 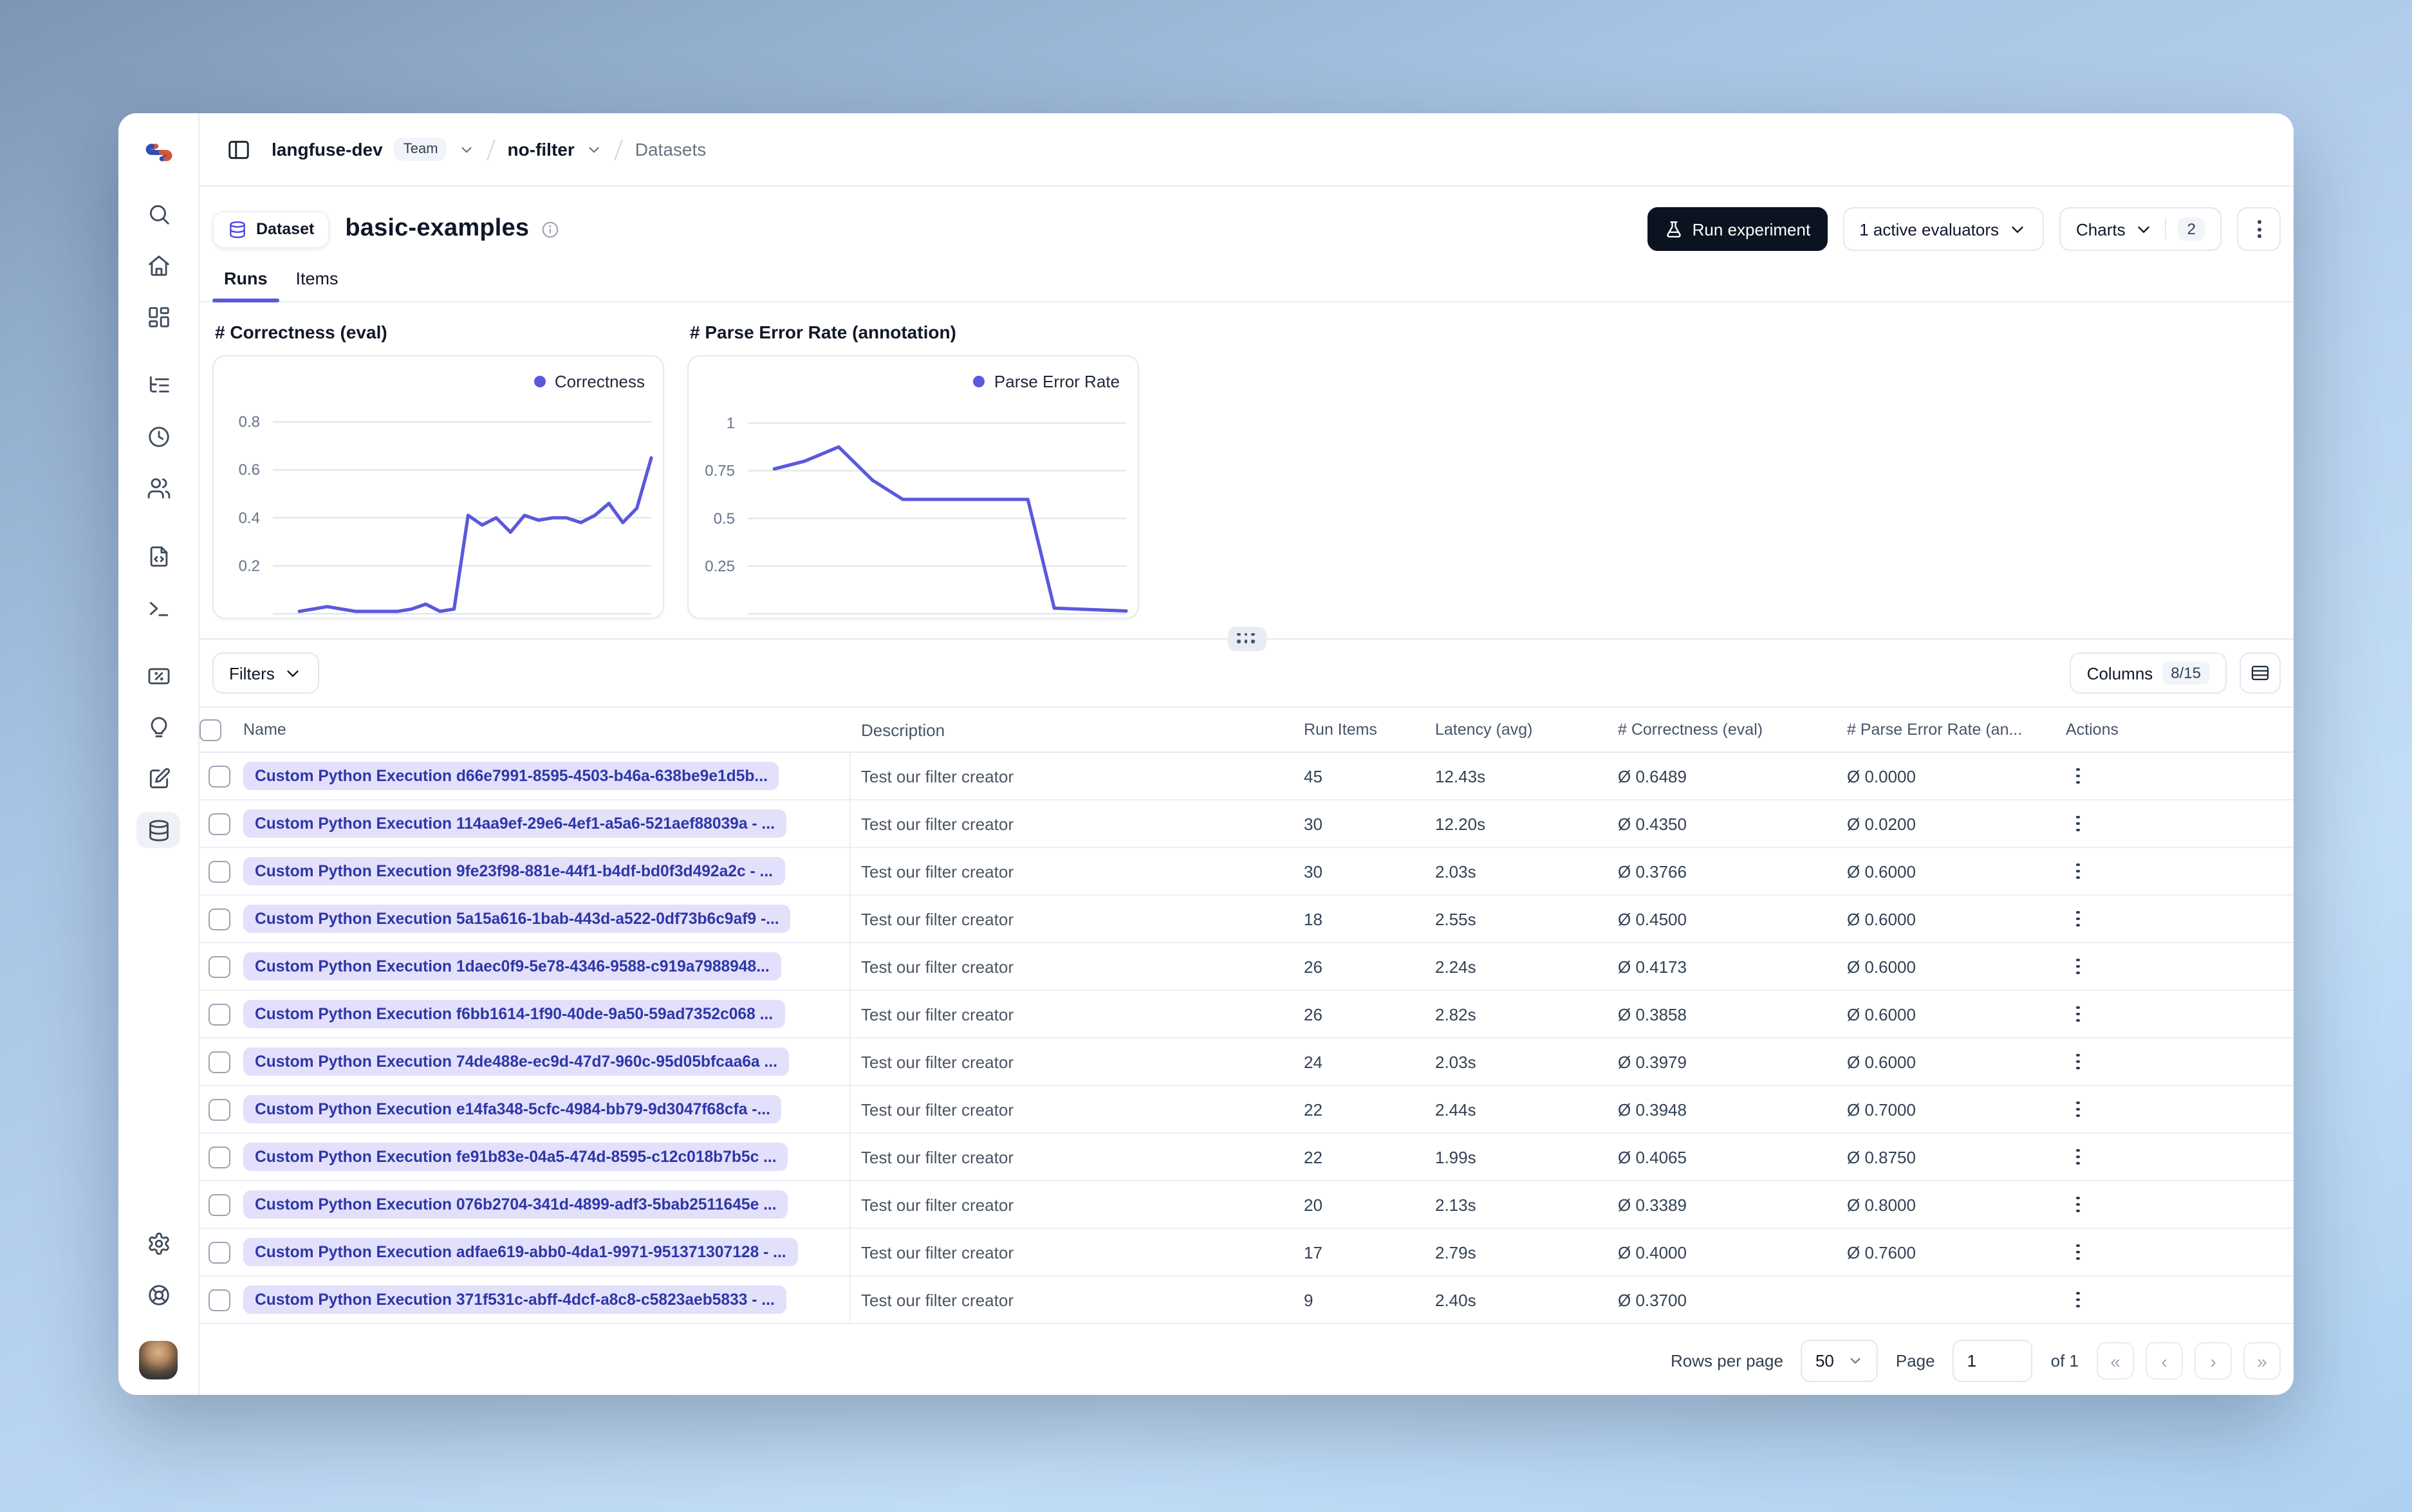 I want to click on charts-button: Charts 2, so click(x=2140, y=229).